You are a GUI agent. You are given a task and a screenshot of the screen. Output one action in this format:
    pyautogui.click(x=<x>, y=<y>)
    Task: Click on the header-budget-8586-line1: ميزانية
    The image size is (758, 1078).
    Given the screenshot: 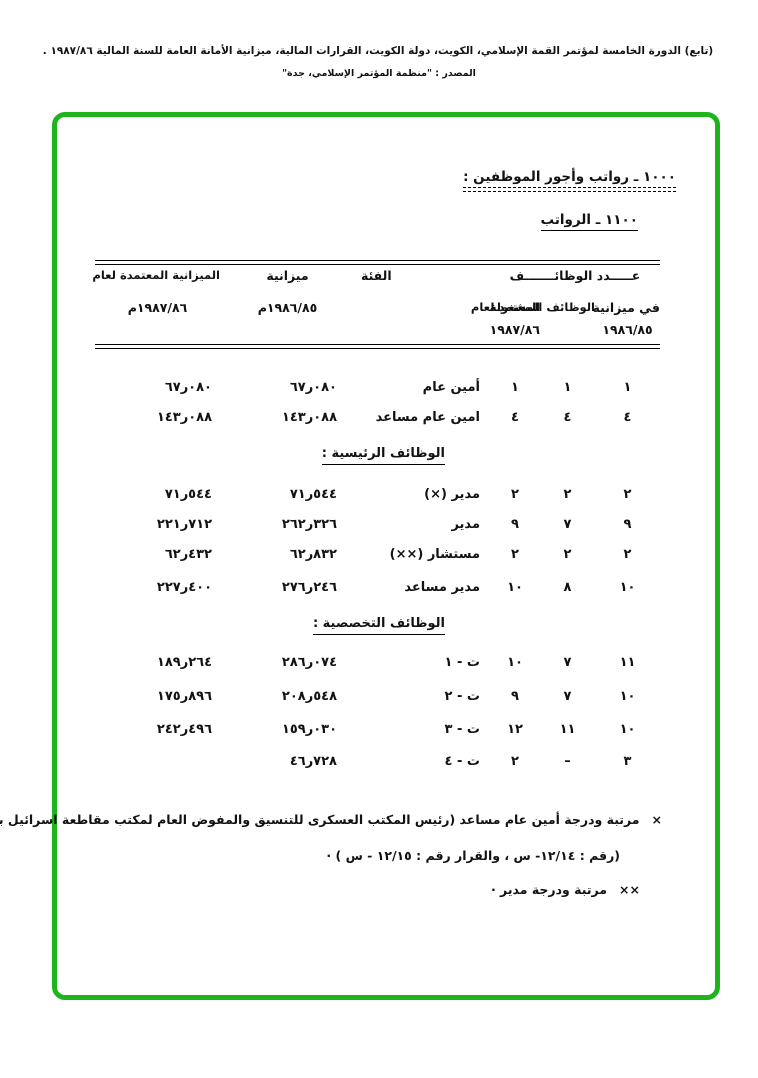 What is the action you would take?
    pyautogui.click(x=287, y=275)
    